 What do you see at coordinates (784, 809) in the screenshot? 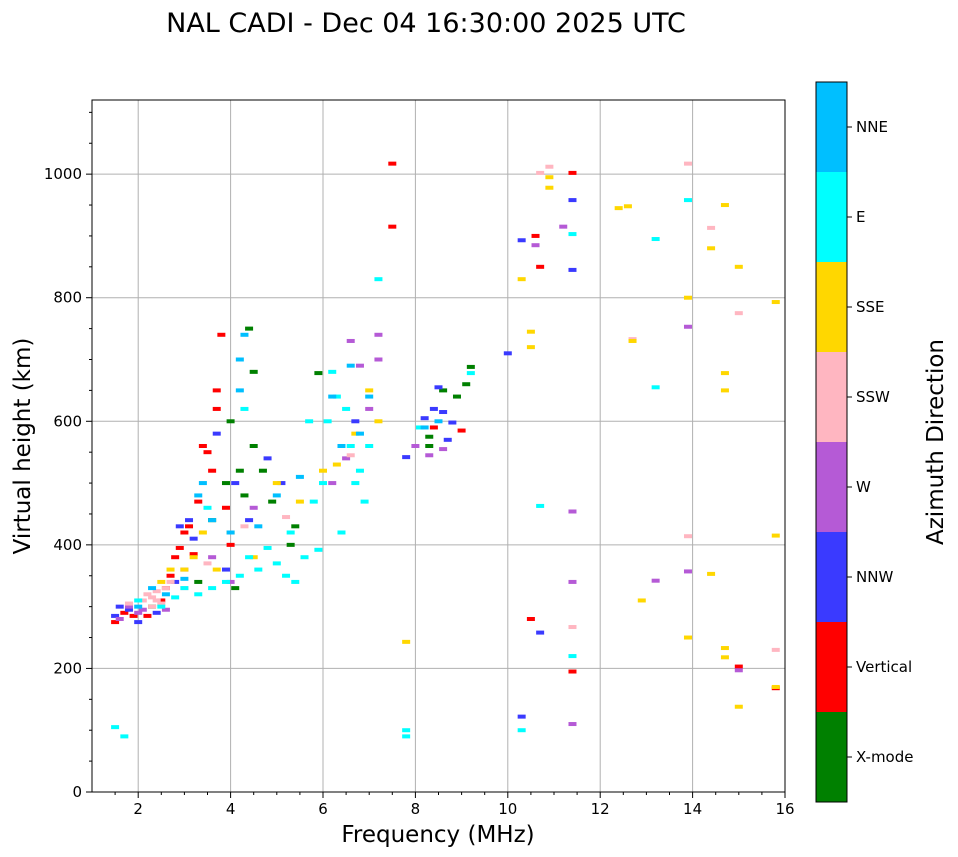
I see `x-tick-label: 16` at bounding box center [784, 809].